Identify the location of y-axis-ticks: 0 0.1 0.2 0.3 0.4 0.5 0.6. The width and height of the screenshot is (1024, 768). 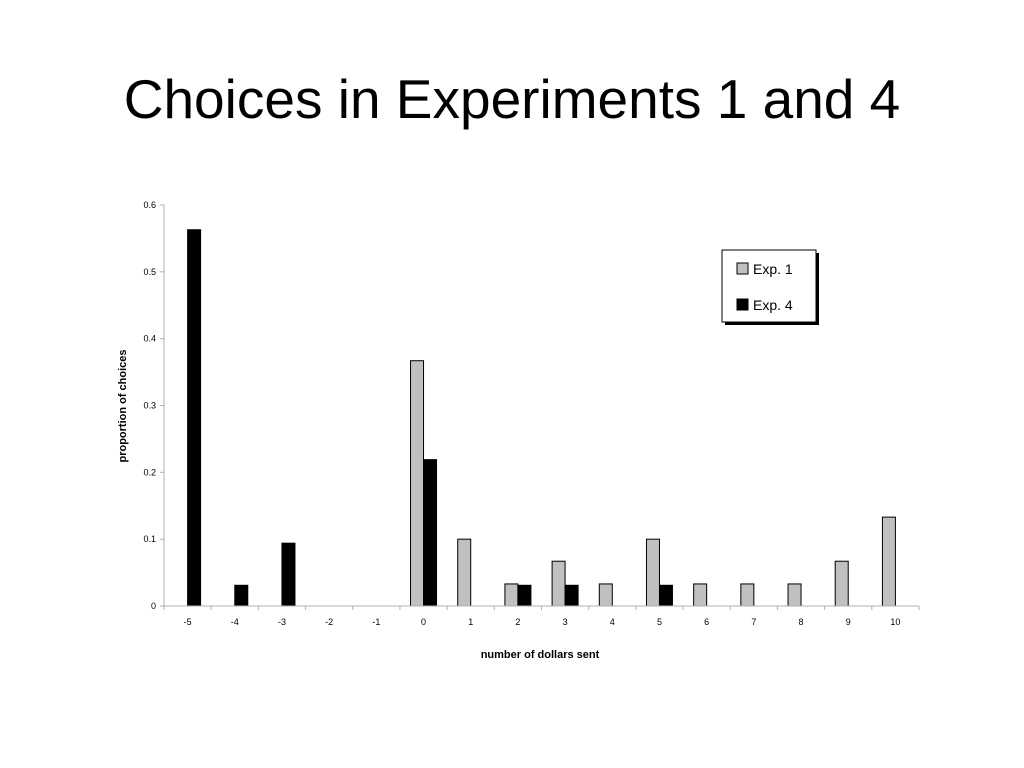
(153, 405).